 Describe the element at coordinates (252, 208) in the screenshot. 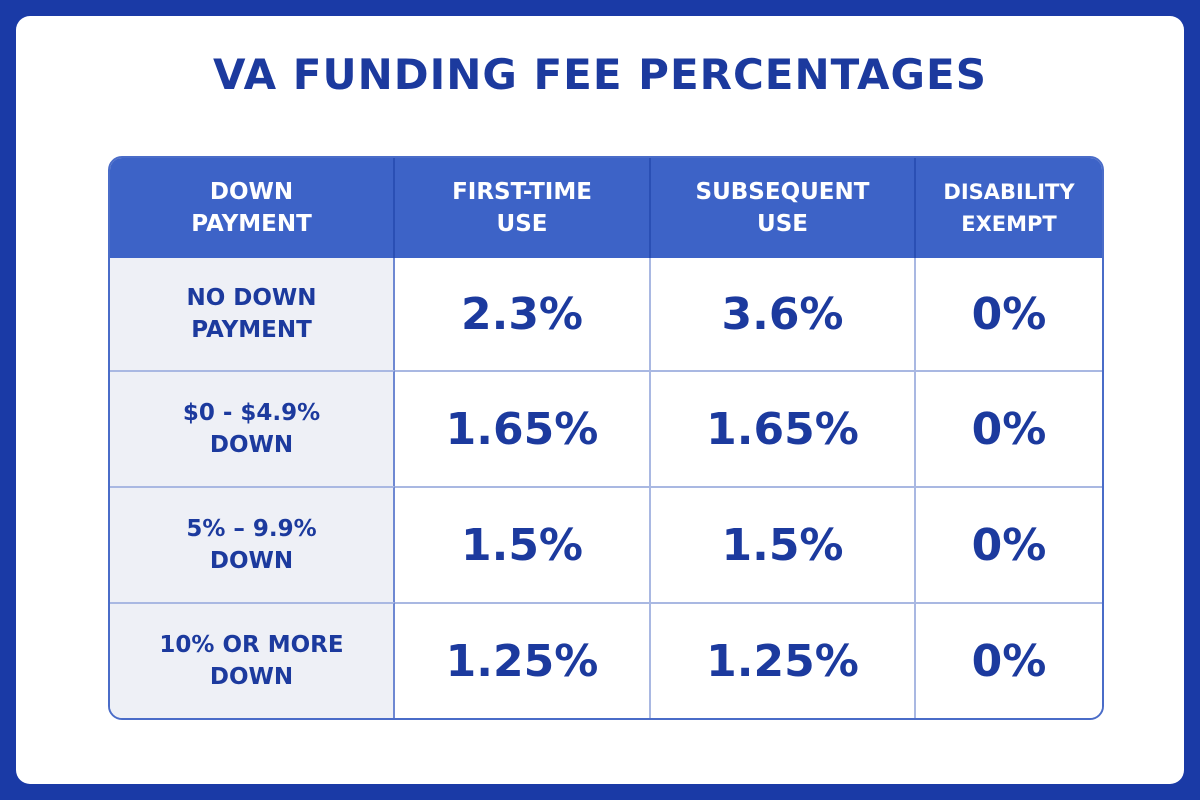

I see `header-down-payment: DOWN PAYMENT` at that location.